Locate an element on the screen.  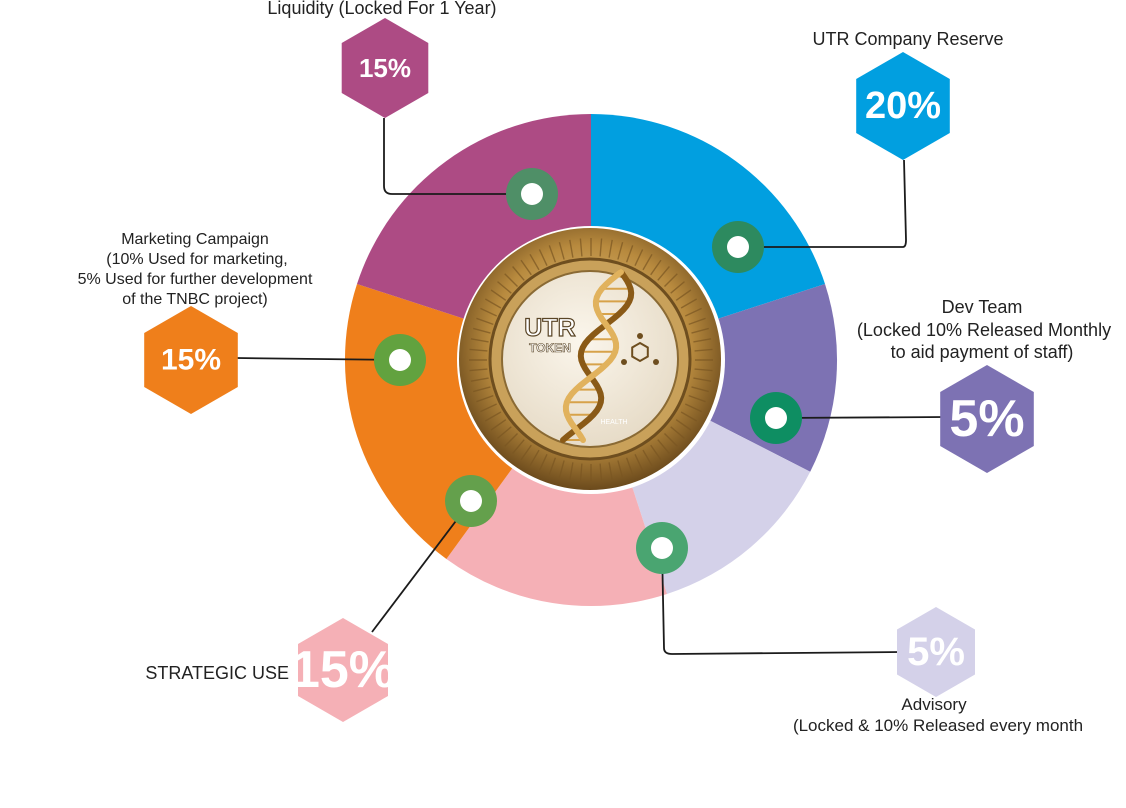
percent-label-liquidity: 15% is located at coordinates (385, 68).